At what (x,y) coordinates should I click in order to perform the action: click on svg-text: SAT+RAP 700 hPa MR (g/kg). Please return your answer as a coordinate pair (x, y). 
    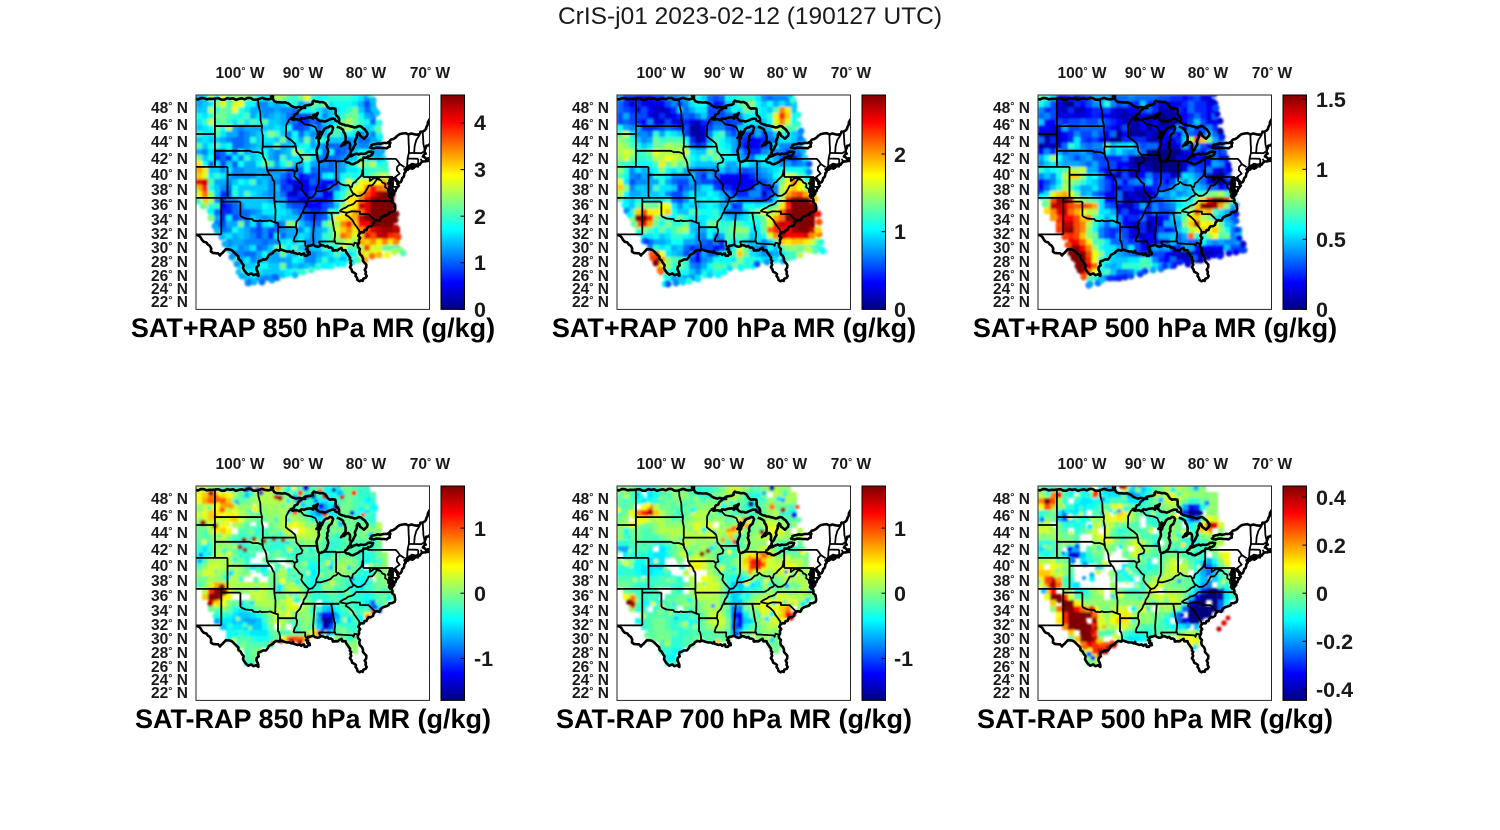
    Looking at the image, I should click on (734, 328).